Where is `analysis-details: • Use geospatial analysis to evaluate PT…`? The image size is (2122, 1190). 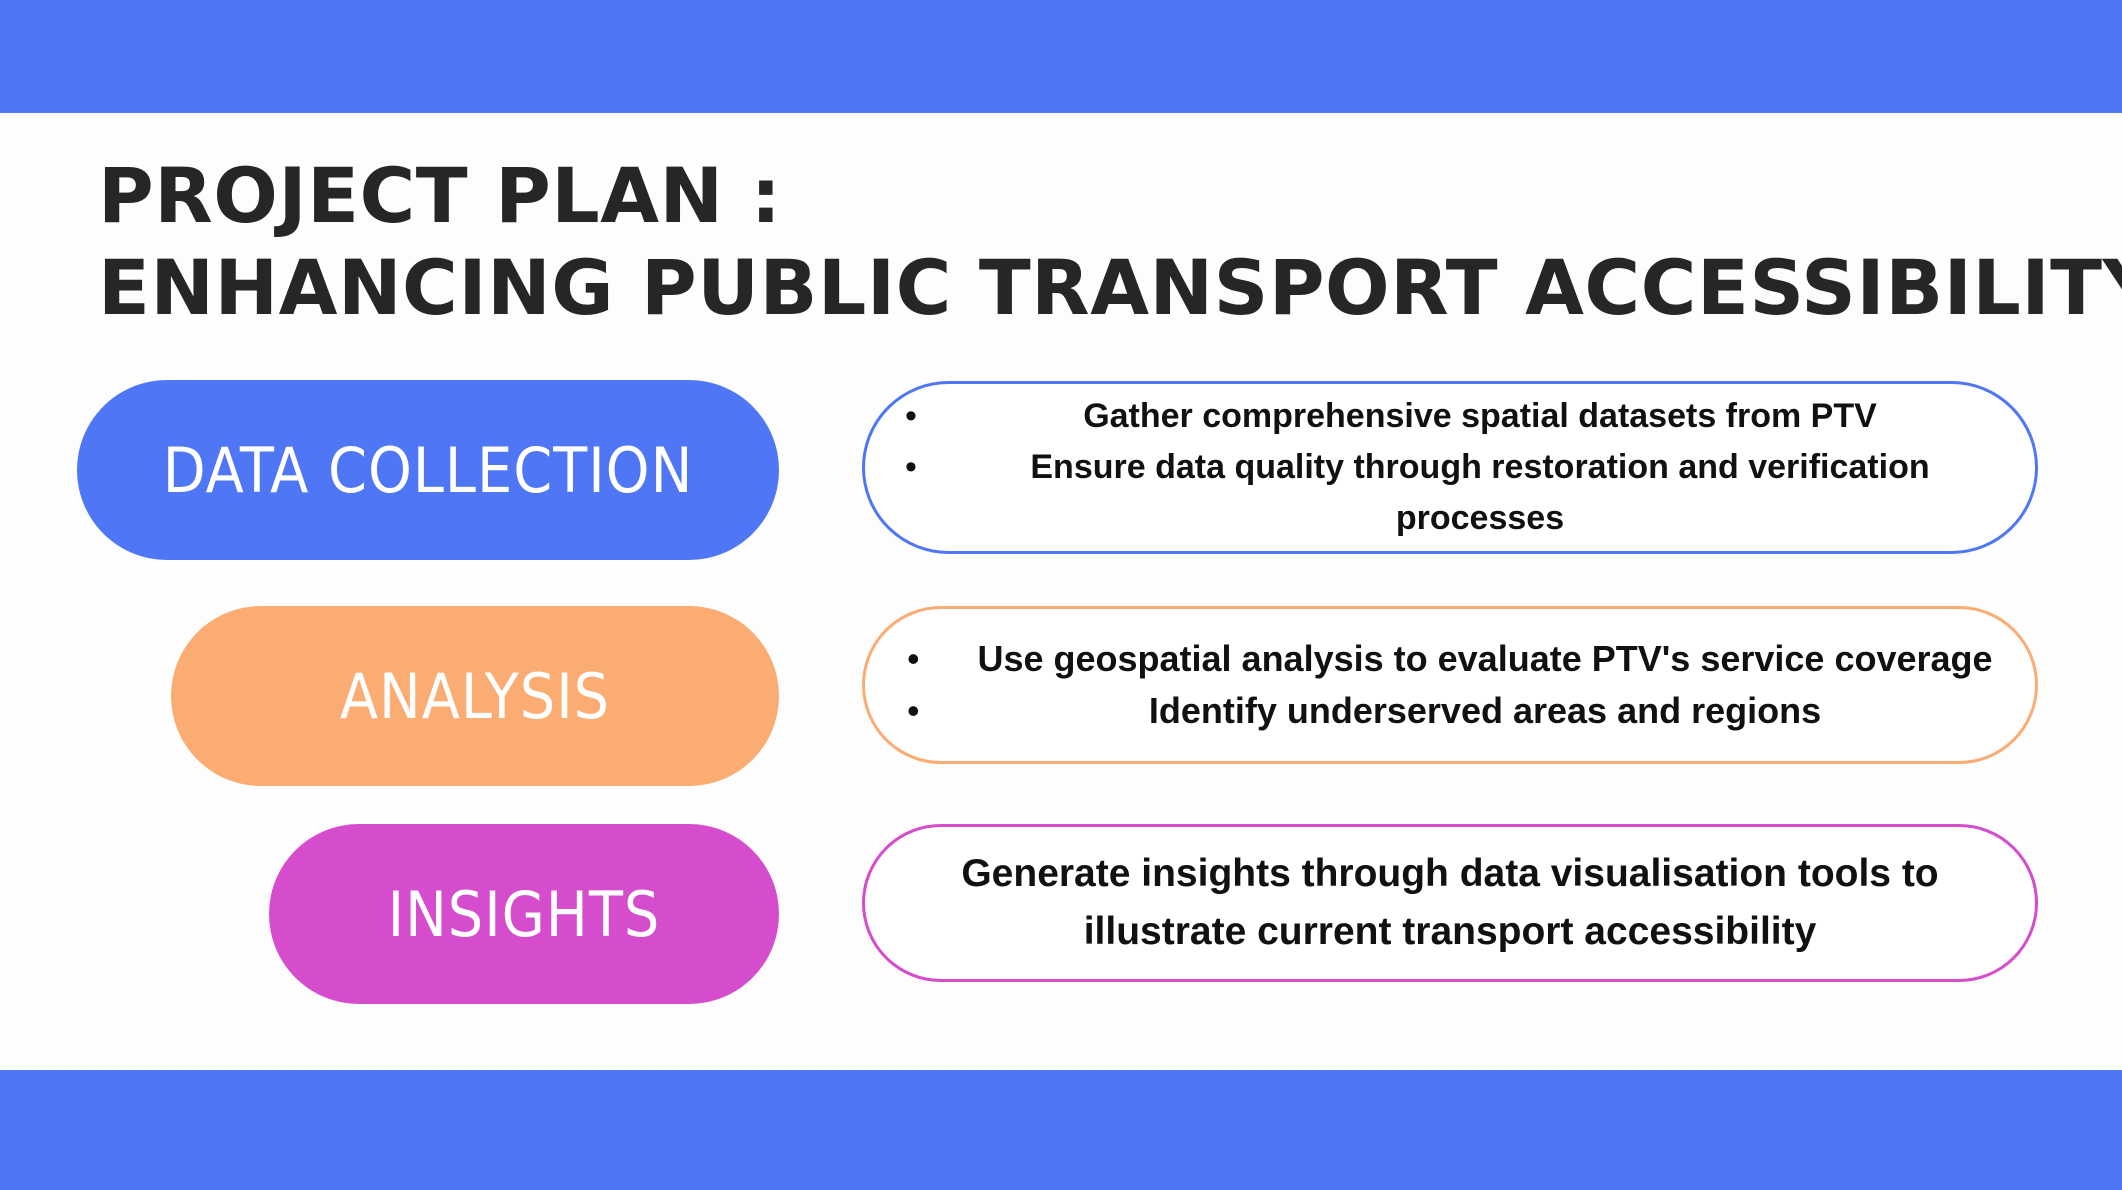 analysis-details: • Use geospatial analysis to evaluate PT… is located at coordinates (1450, 685).